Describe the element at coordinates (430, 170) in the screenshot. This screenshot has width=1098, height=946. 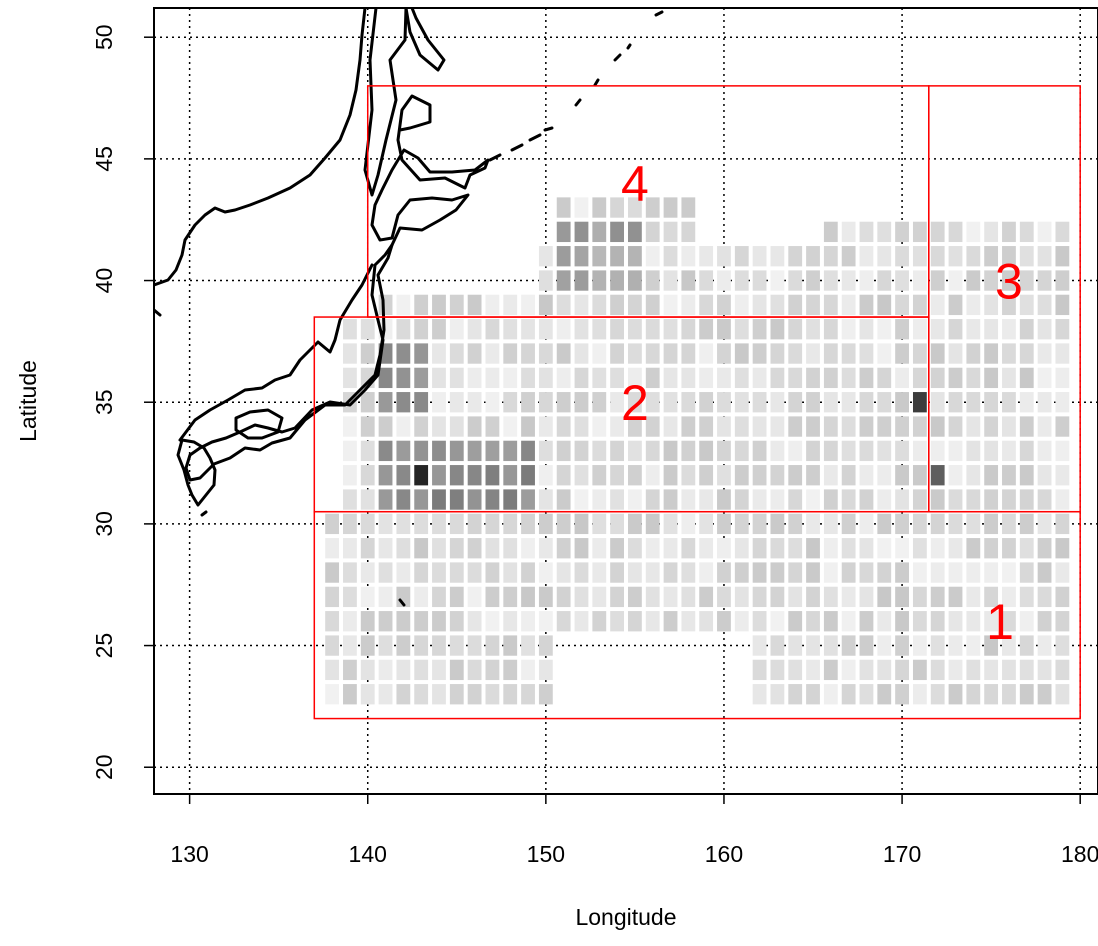
I see `coastline-hokkaido` at that location.